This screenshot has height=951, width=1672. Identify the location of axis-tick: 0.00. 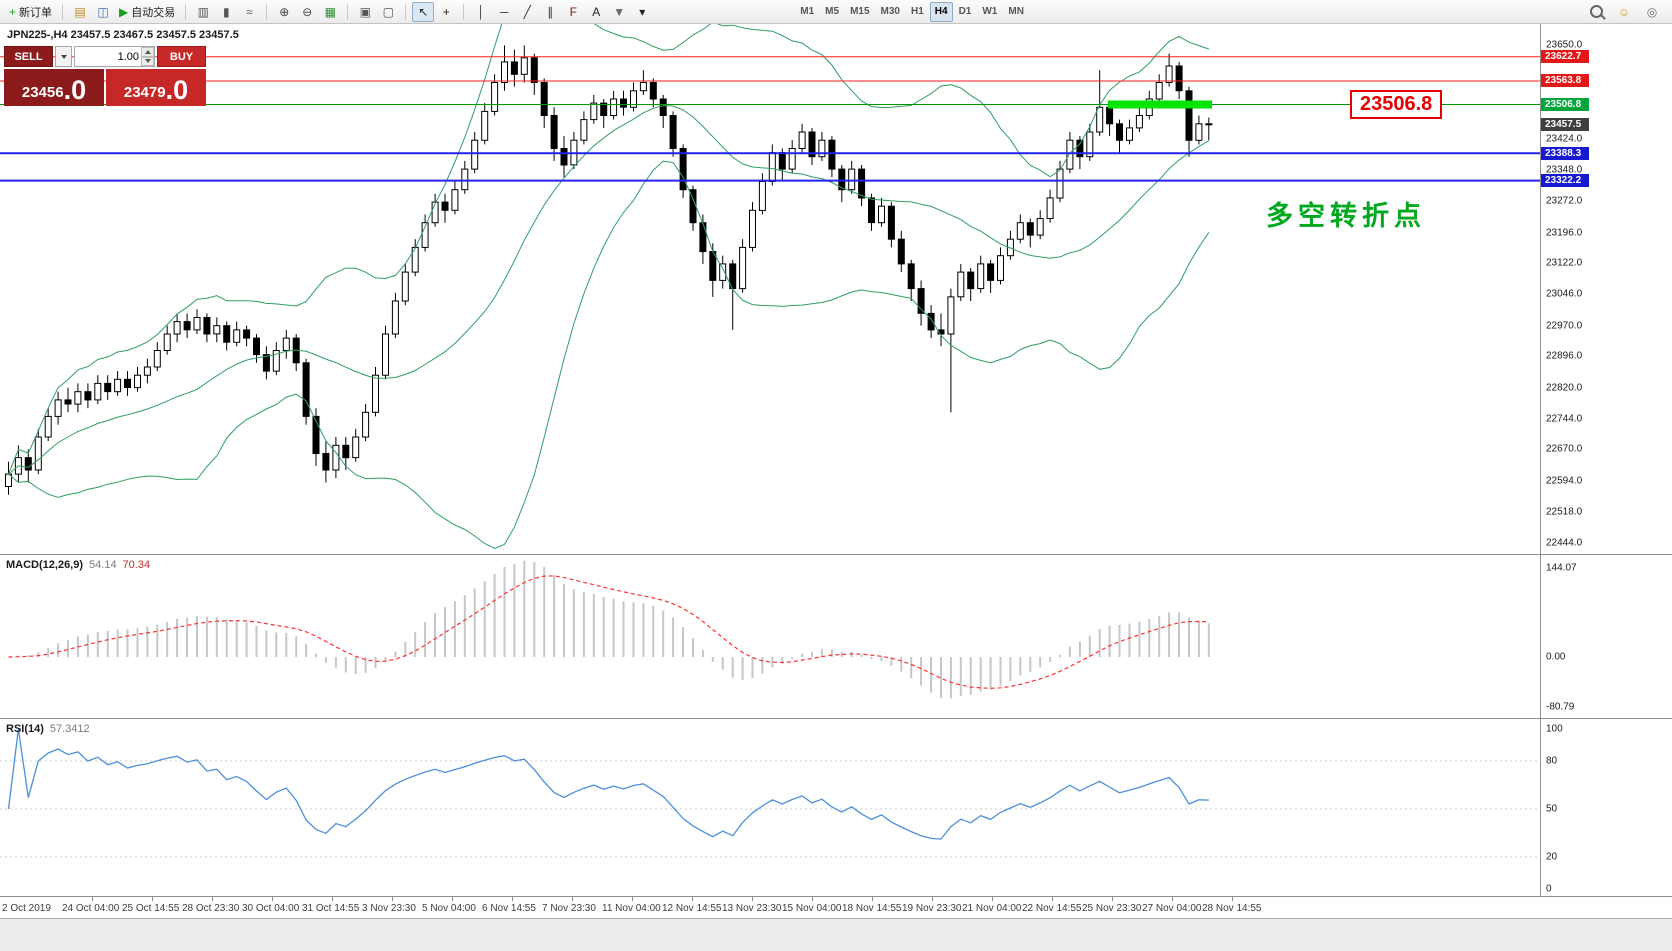
(1556, 657).